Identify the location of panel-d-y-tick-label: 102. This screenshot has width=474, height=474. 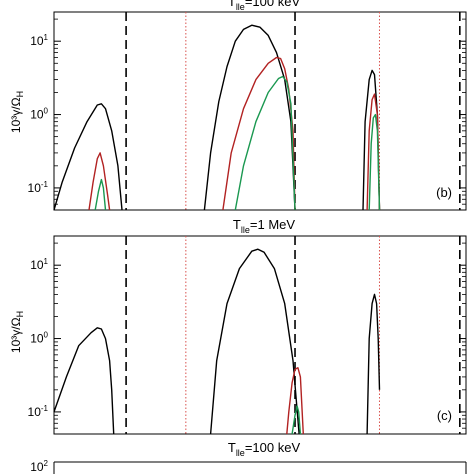
(39, 466).